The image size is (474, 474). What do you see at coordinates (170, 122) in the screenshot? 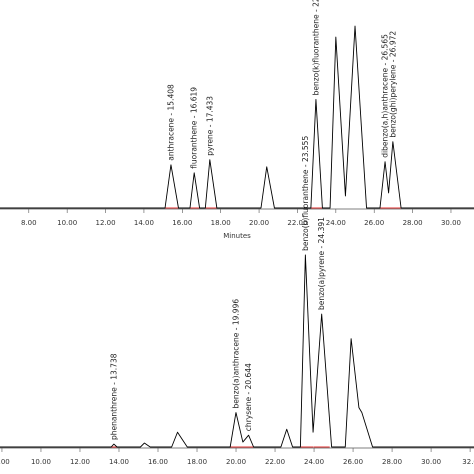
I see `peak-label: anthracene - 15.408` at bounding box center [170, 122].